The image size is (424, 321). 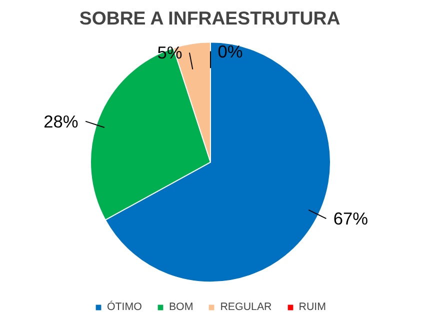 What do you see at coordinates (124, 307) in the screenshot?
I see `legend-label: ÓTIMO` at bounding box center [124, 307].